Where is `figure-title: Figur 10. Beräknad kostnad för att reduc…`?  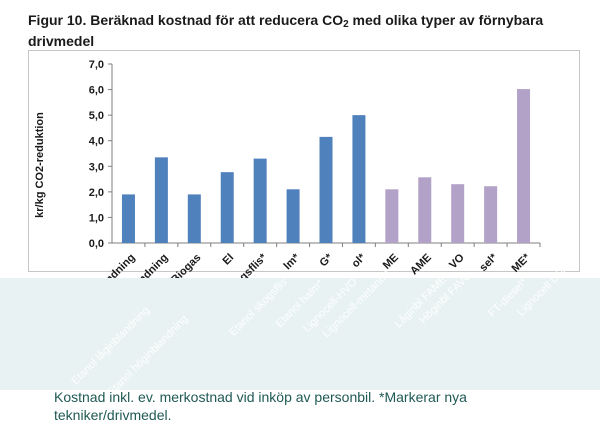
figure-title: Figur 10. Beräknad kostnad för att reduc… is located at coordinates (308, 31).